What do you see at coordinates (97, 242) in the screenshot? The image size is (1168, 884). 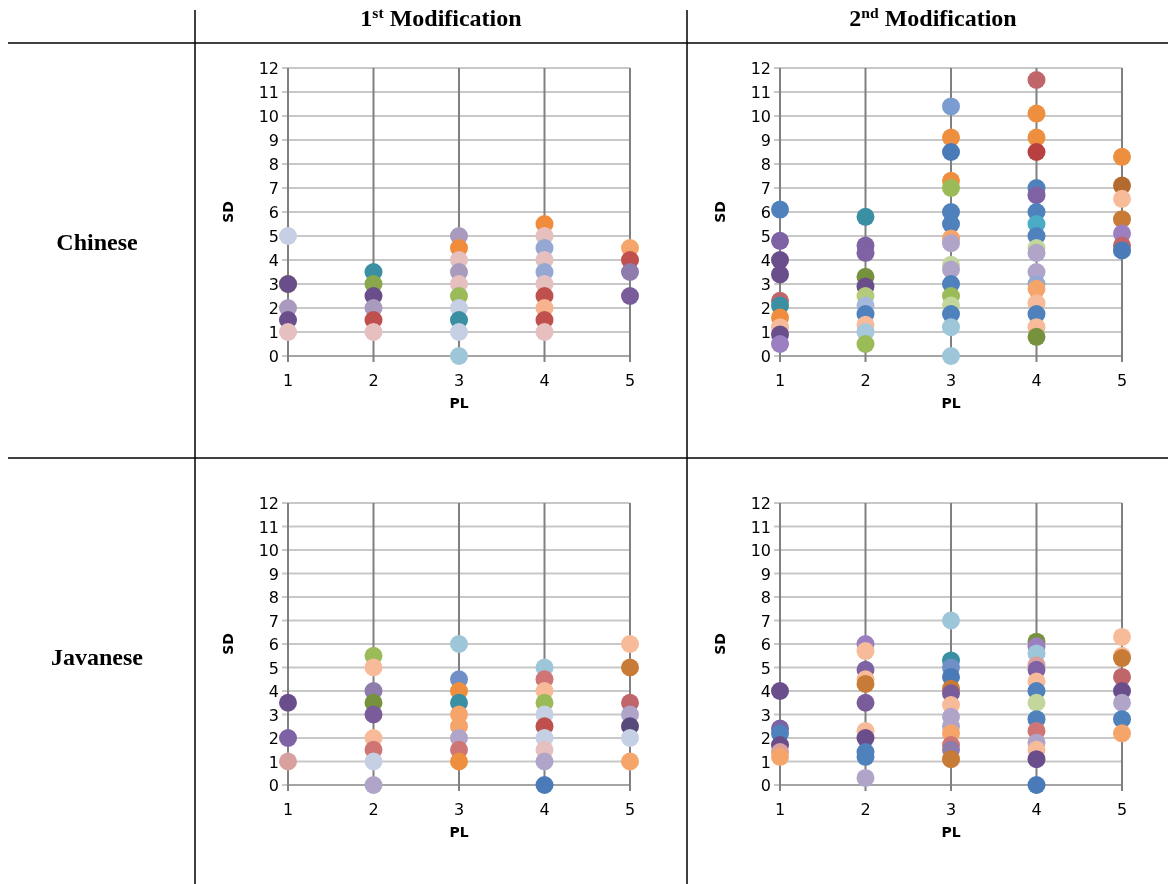 I see `text: Chinese` at bounding box center [97, 242].